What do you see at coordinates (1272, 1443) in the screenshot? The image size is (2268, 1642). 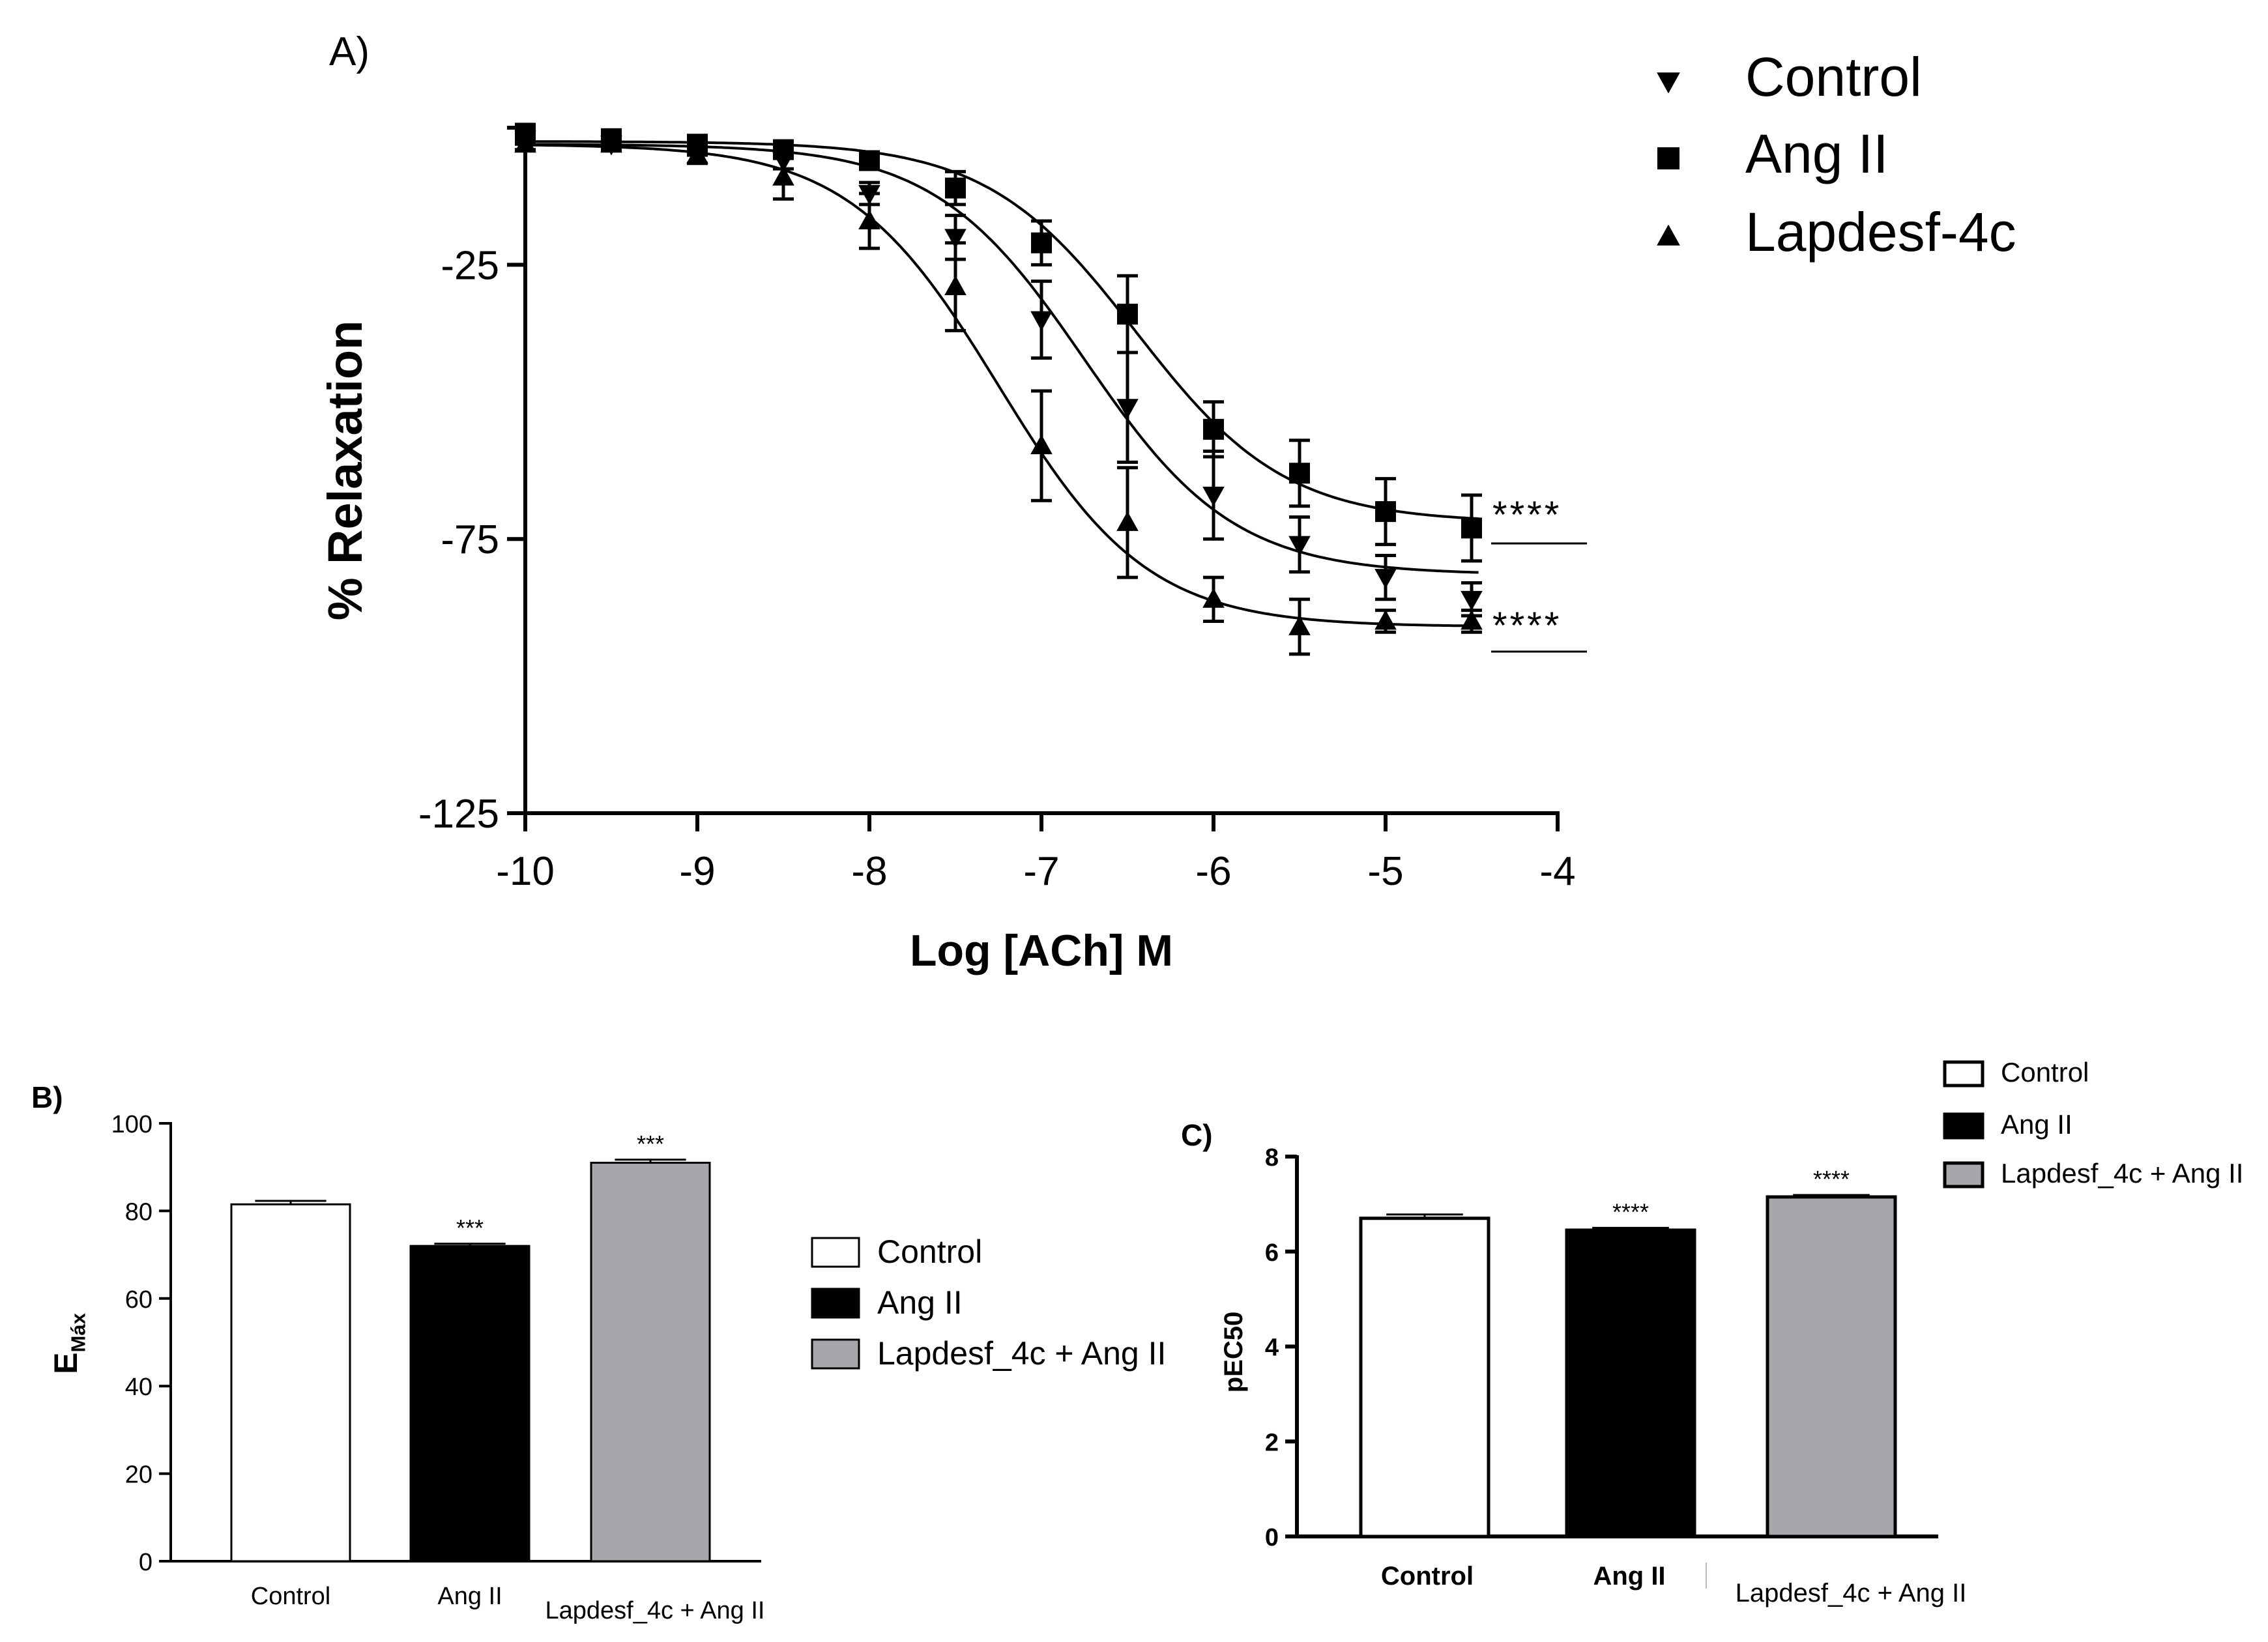 I see `y-tick-label: 2` at bounding box center [1272, 1443].